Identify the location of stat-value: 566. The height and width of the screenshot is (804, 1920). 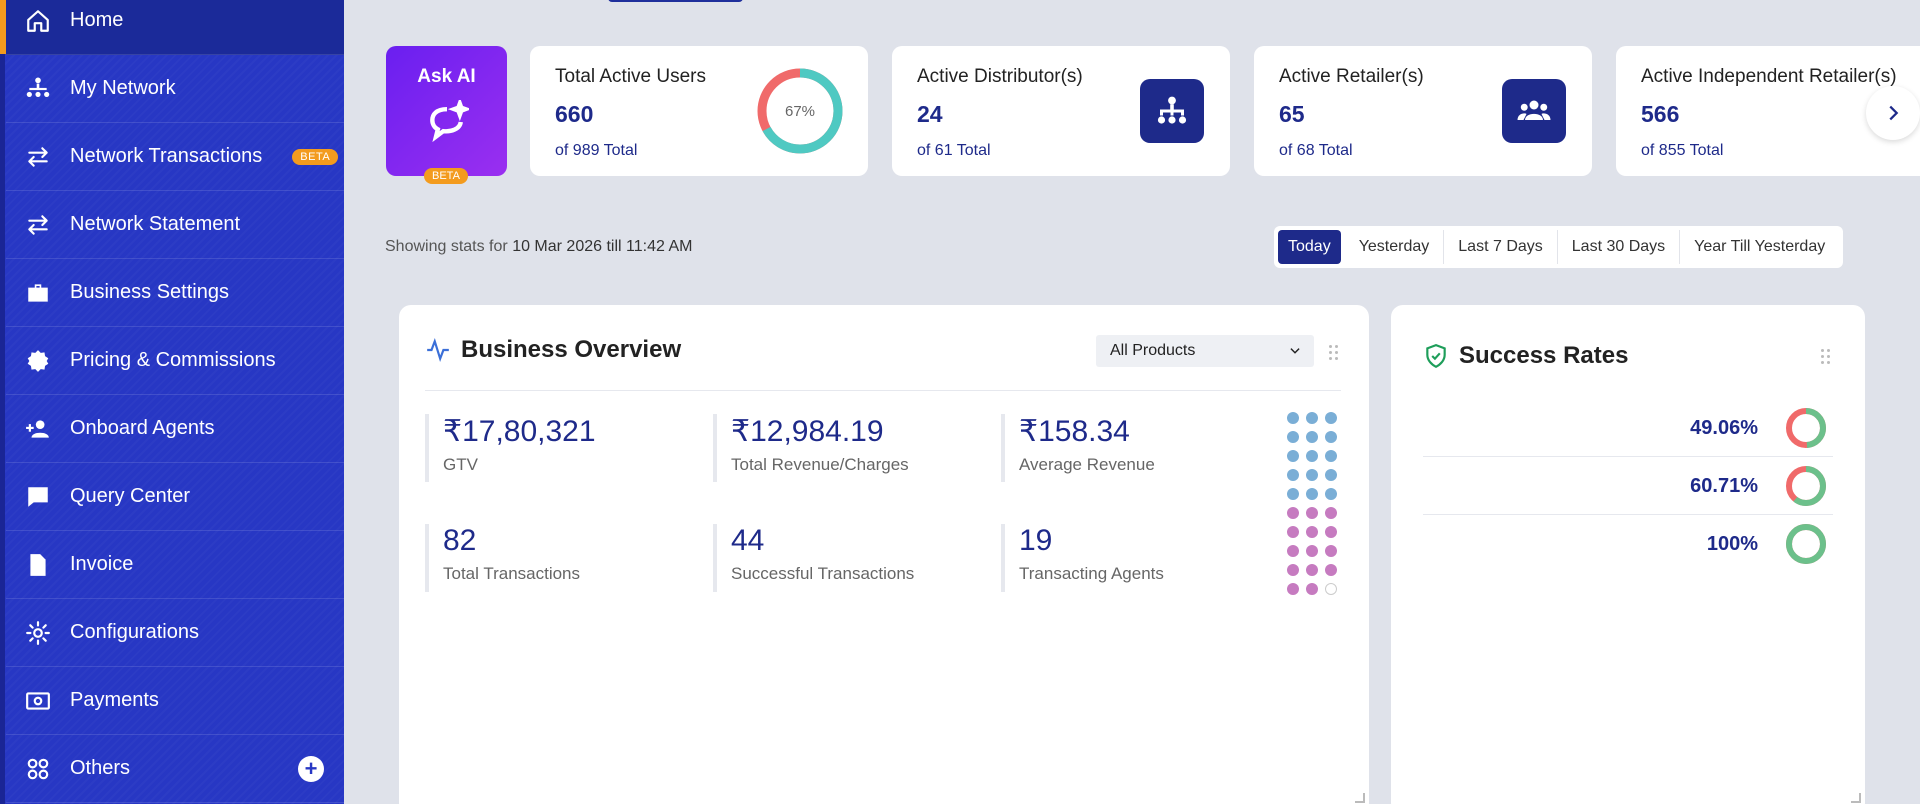
(1660, 114).